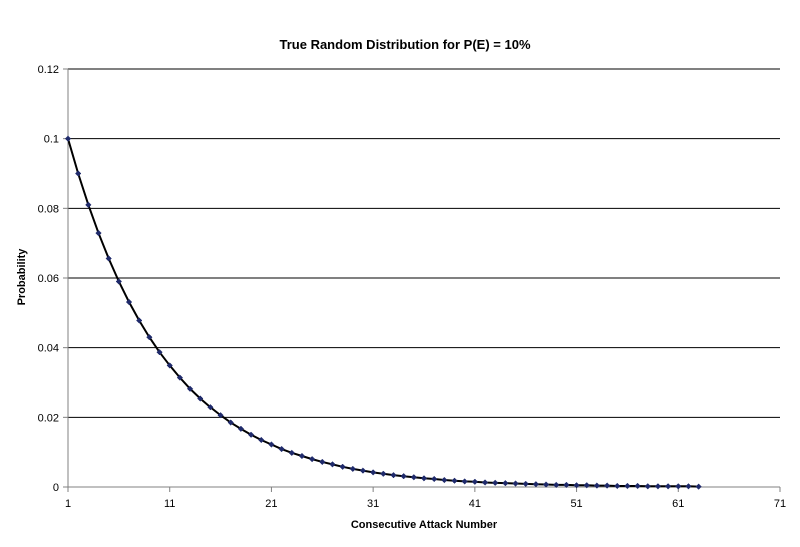 This screenshot has width=800, height=547. What do you see at coordinates (424, 525) in the screenshot?
I see `x-axis-label: Consecutive Attack Number` at bounding box center [424, 525].